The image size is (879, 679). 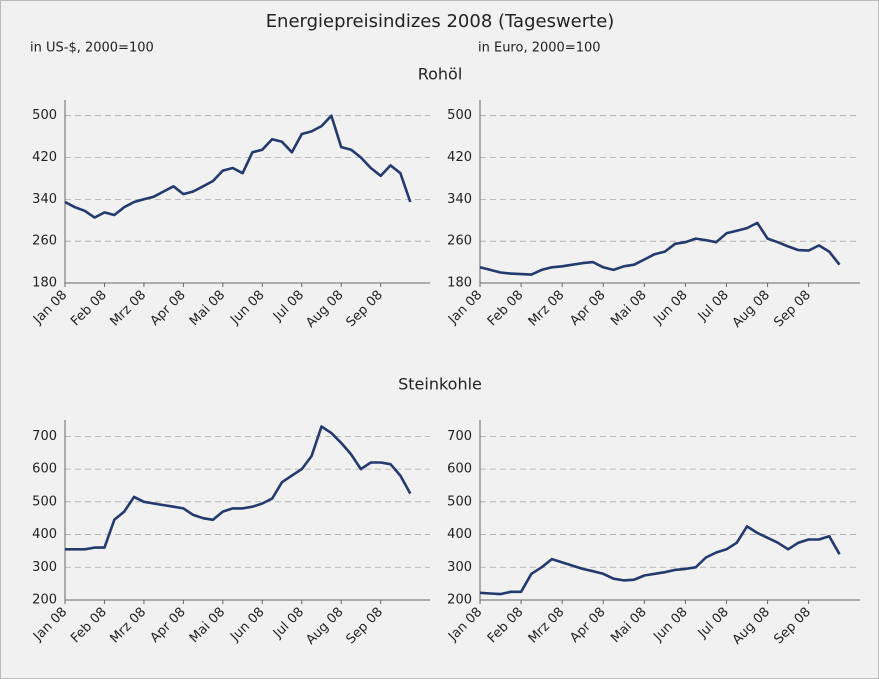 I want to click on unit-label: in Euro, 2000=100, so click(x=539, y=48).